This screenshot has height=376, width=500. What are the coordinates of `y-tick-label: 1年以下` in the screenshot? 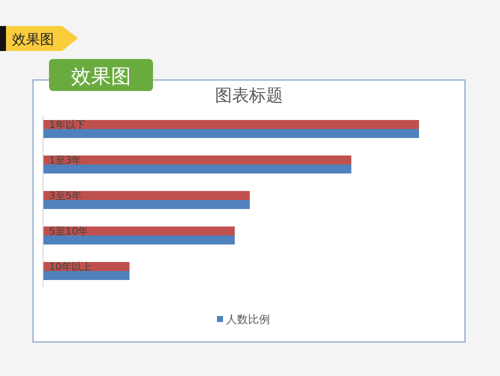 It's located at (67, 125).